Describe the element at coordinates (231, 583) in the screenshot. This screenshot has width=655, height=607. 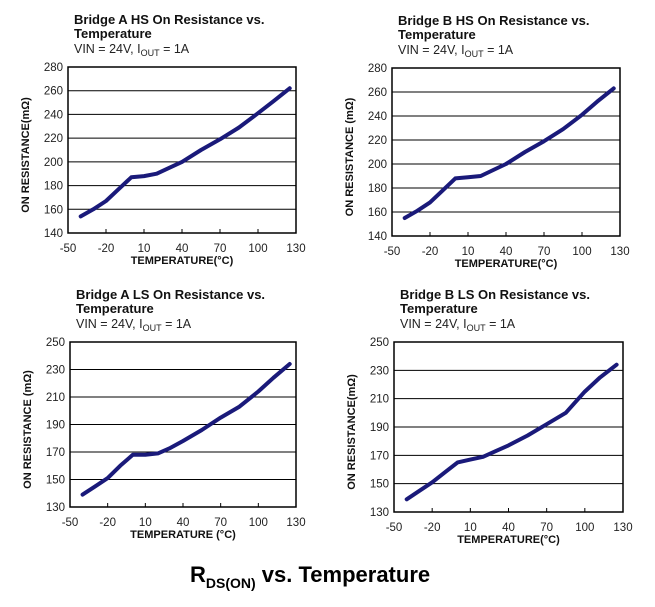
I see `caption-sub: DS(ON)` at that location.